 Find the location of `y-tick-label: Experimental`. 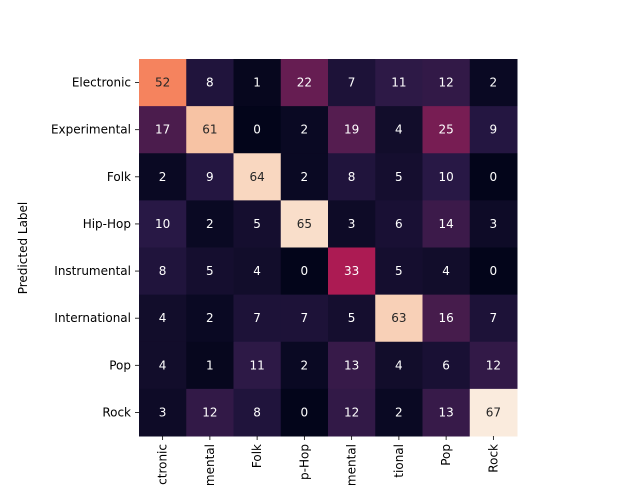

y-tick-label: Experimental is located at coordinates (91, 130).